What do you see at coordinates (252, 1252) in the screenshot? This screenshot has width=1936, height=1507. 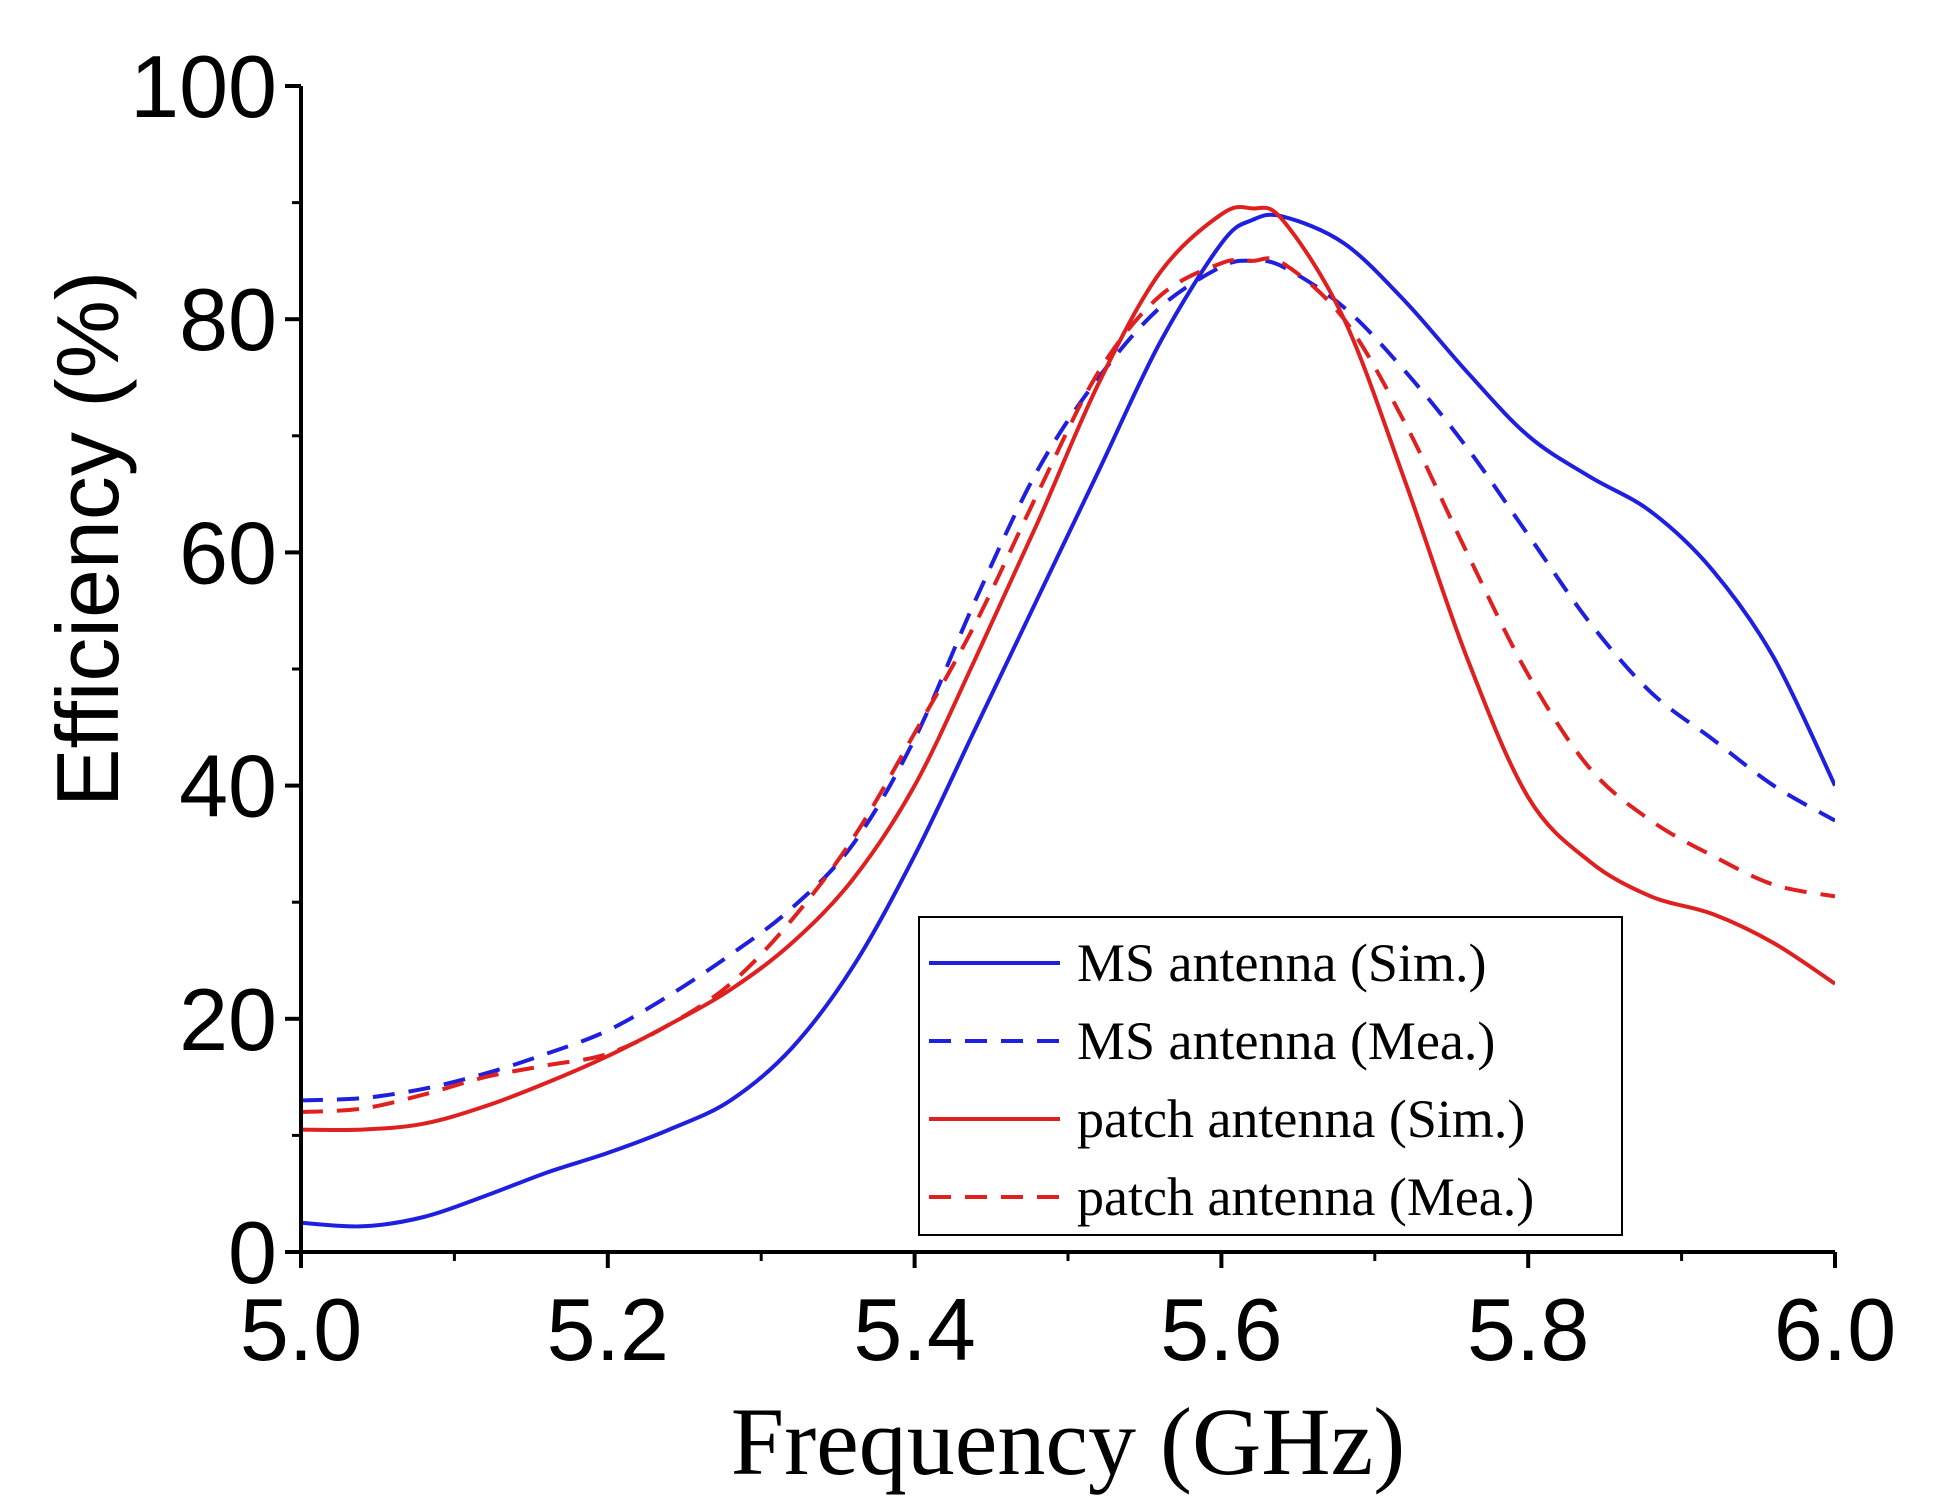 I see `y-tick-label: 0` at bounding box center [252, 1252].